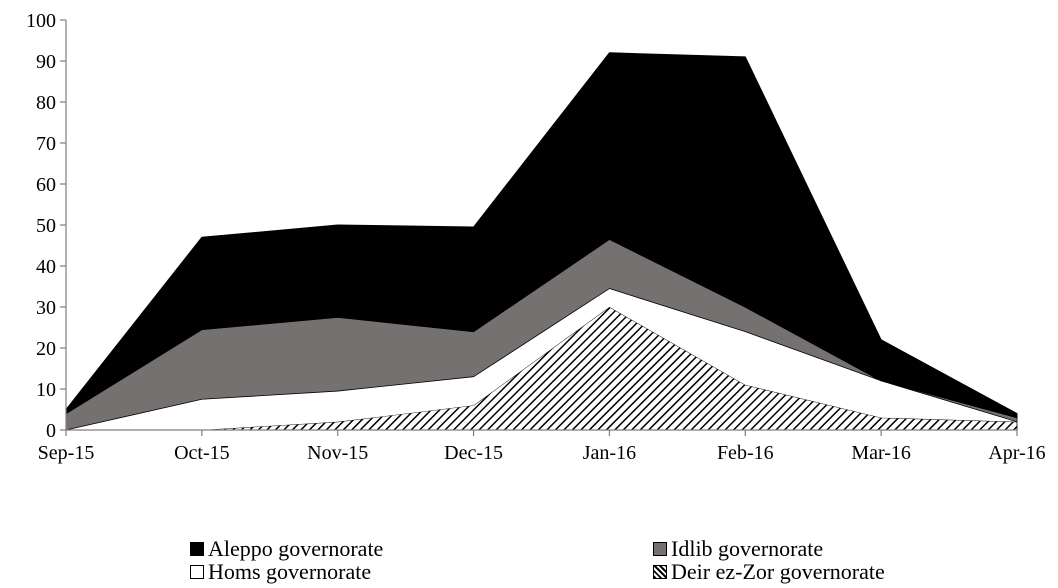  Describe the element at coordinates (66, 453) in the screenshot. I see `x-tick-label: Sep-15` at that location.